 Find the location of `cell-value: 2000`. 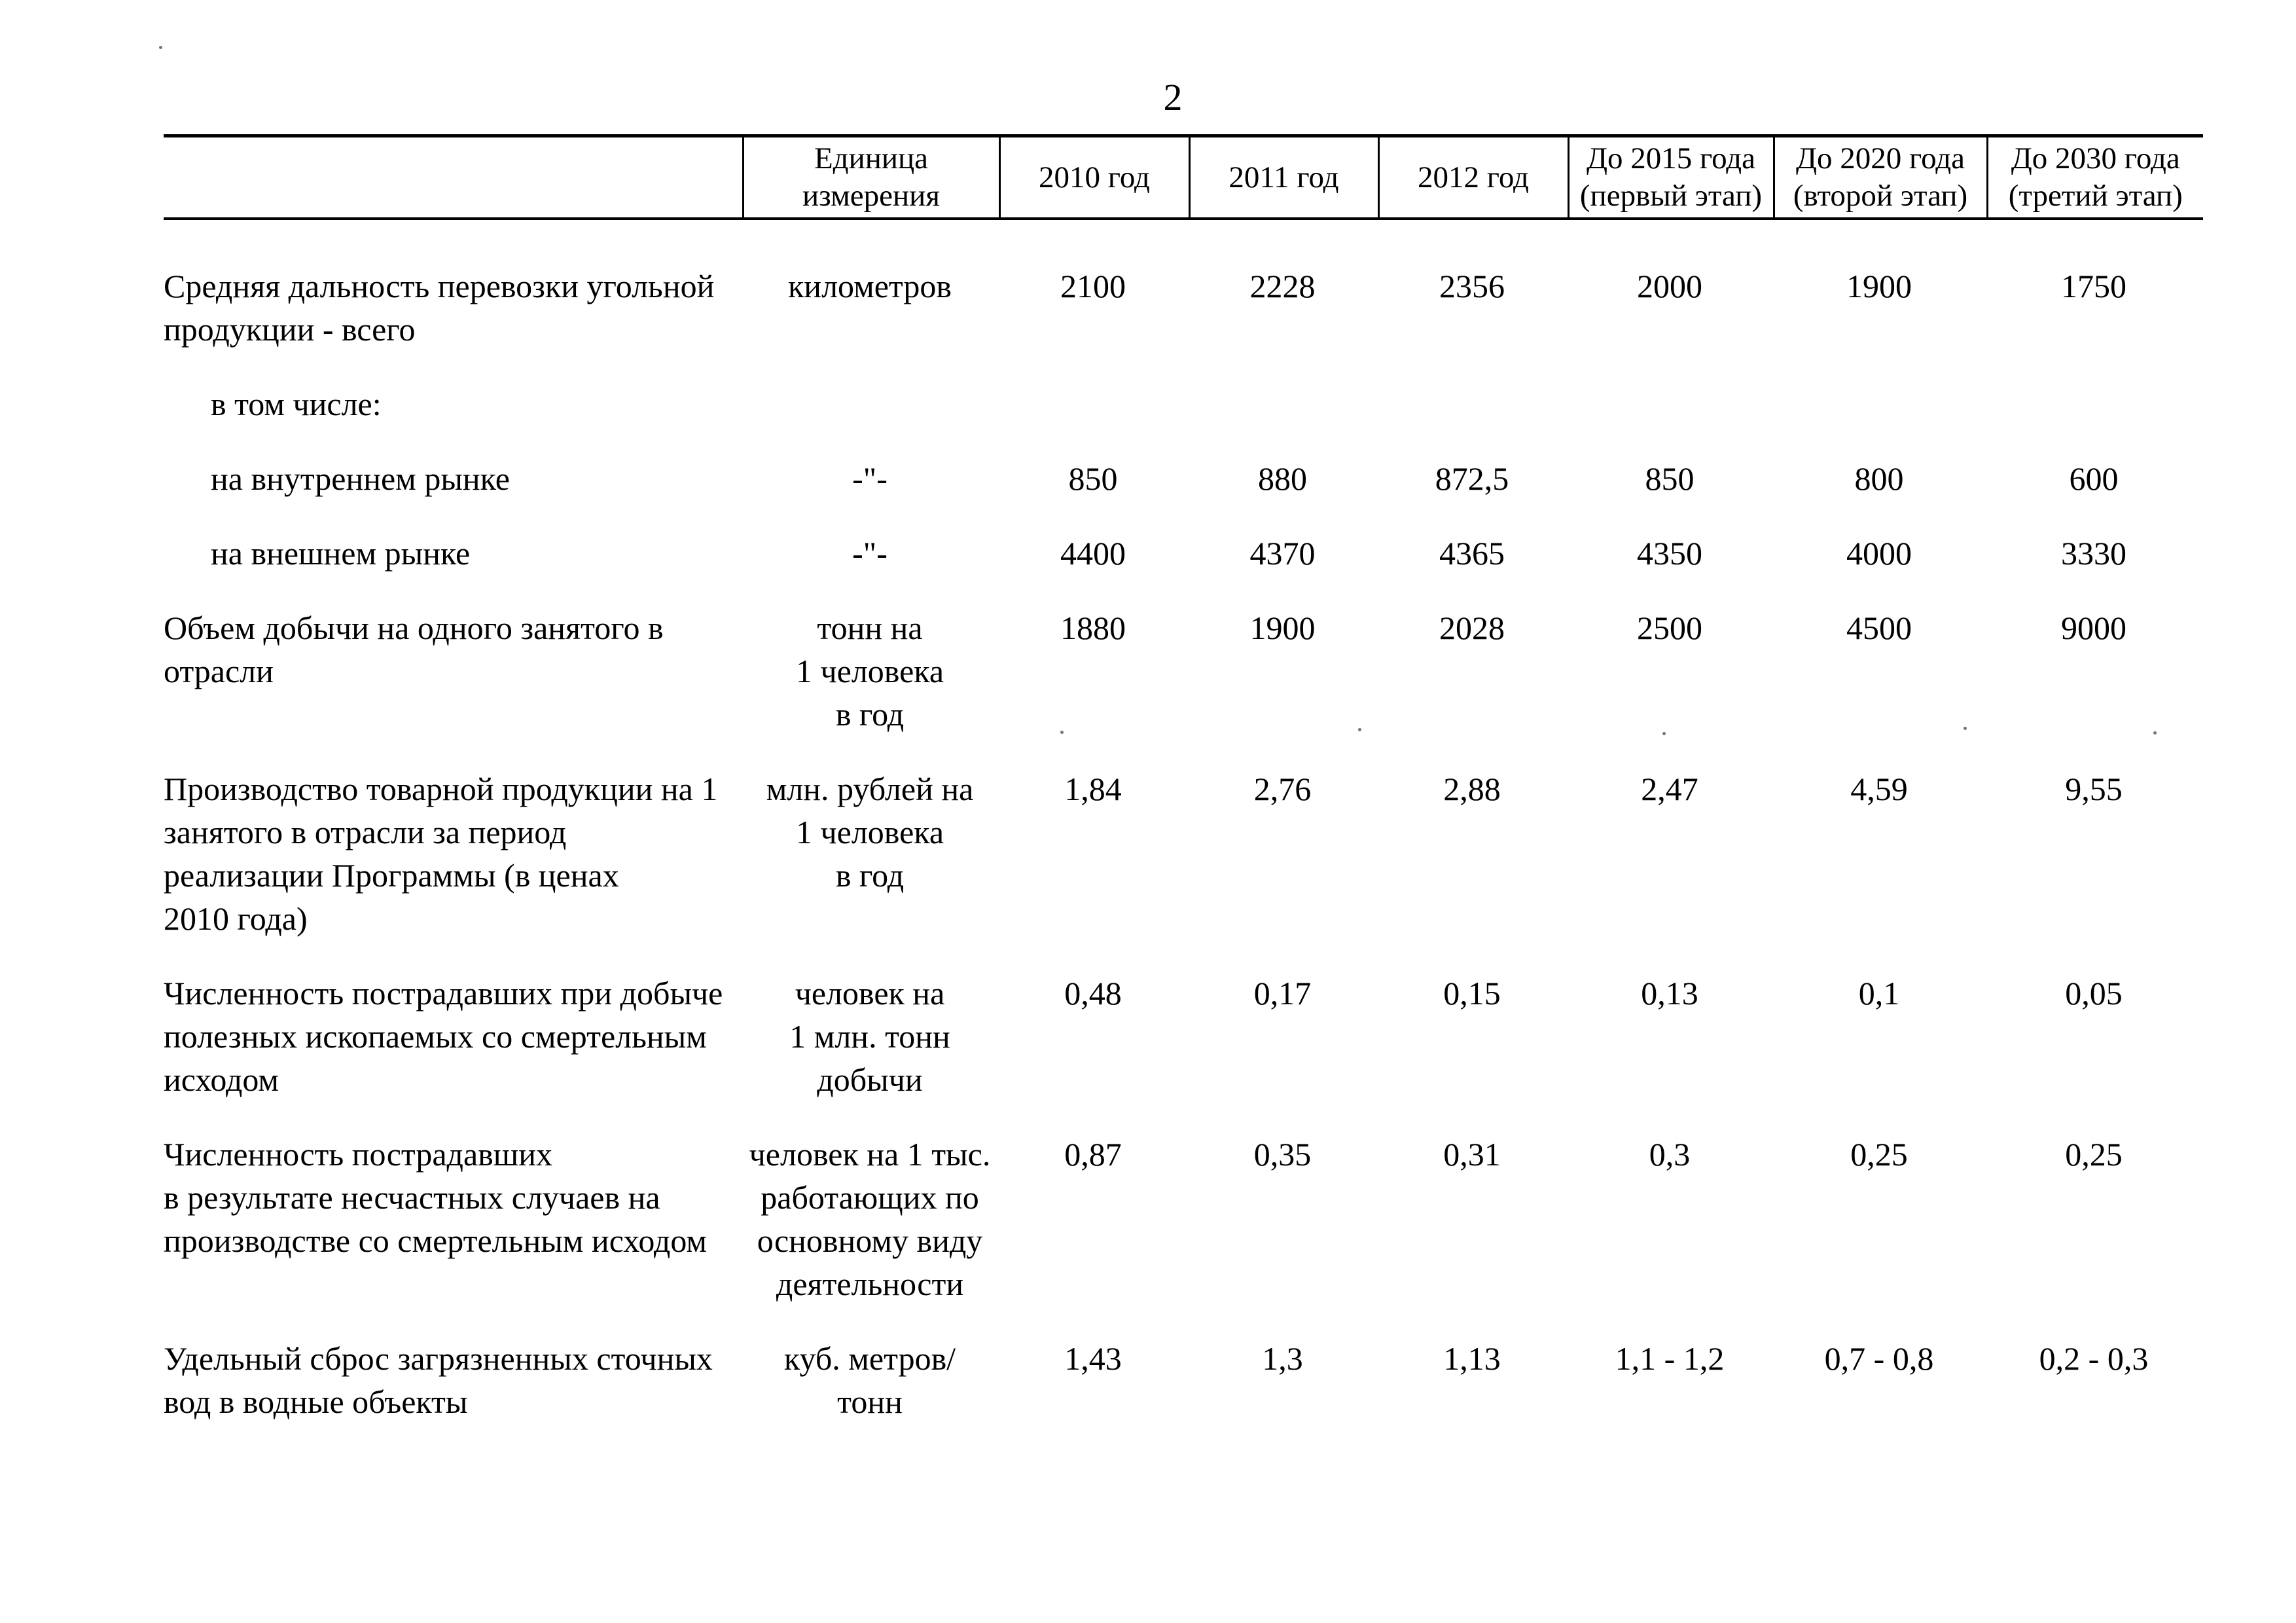

cell-value: 2000 is located at coordinates (1669, 286).